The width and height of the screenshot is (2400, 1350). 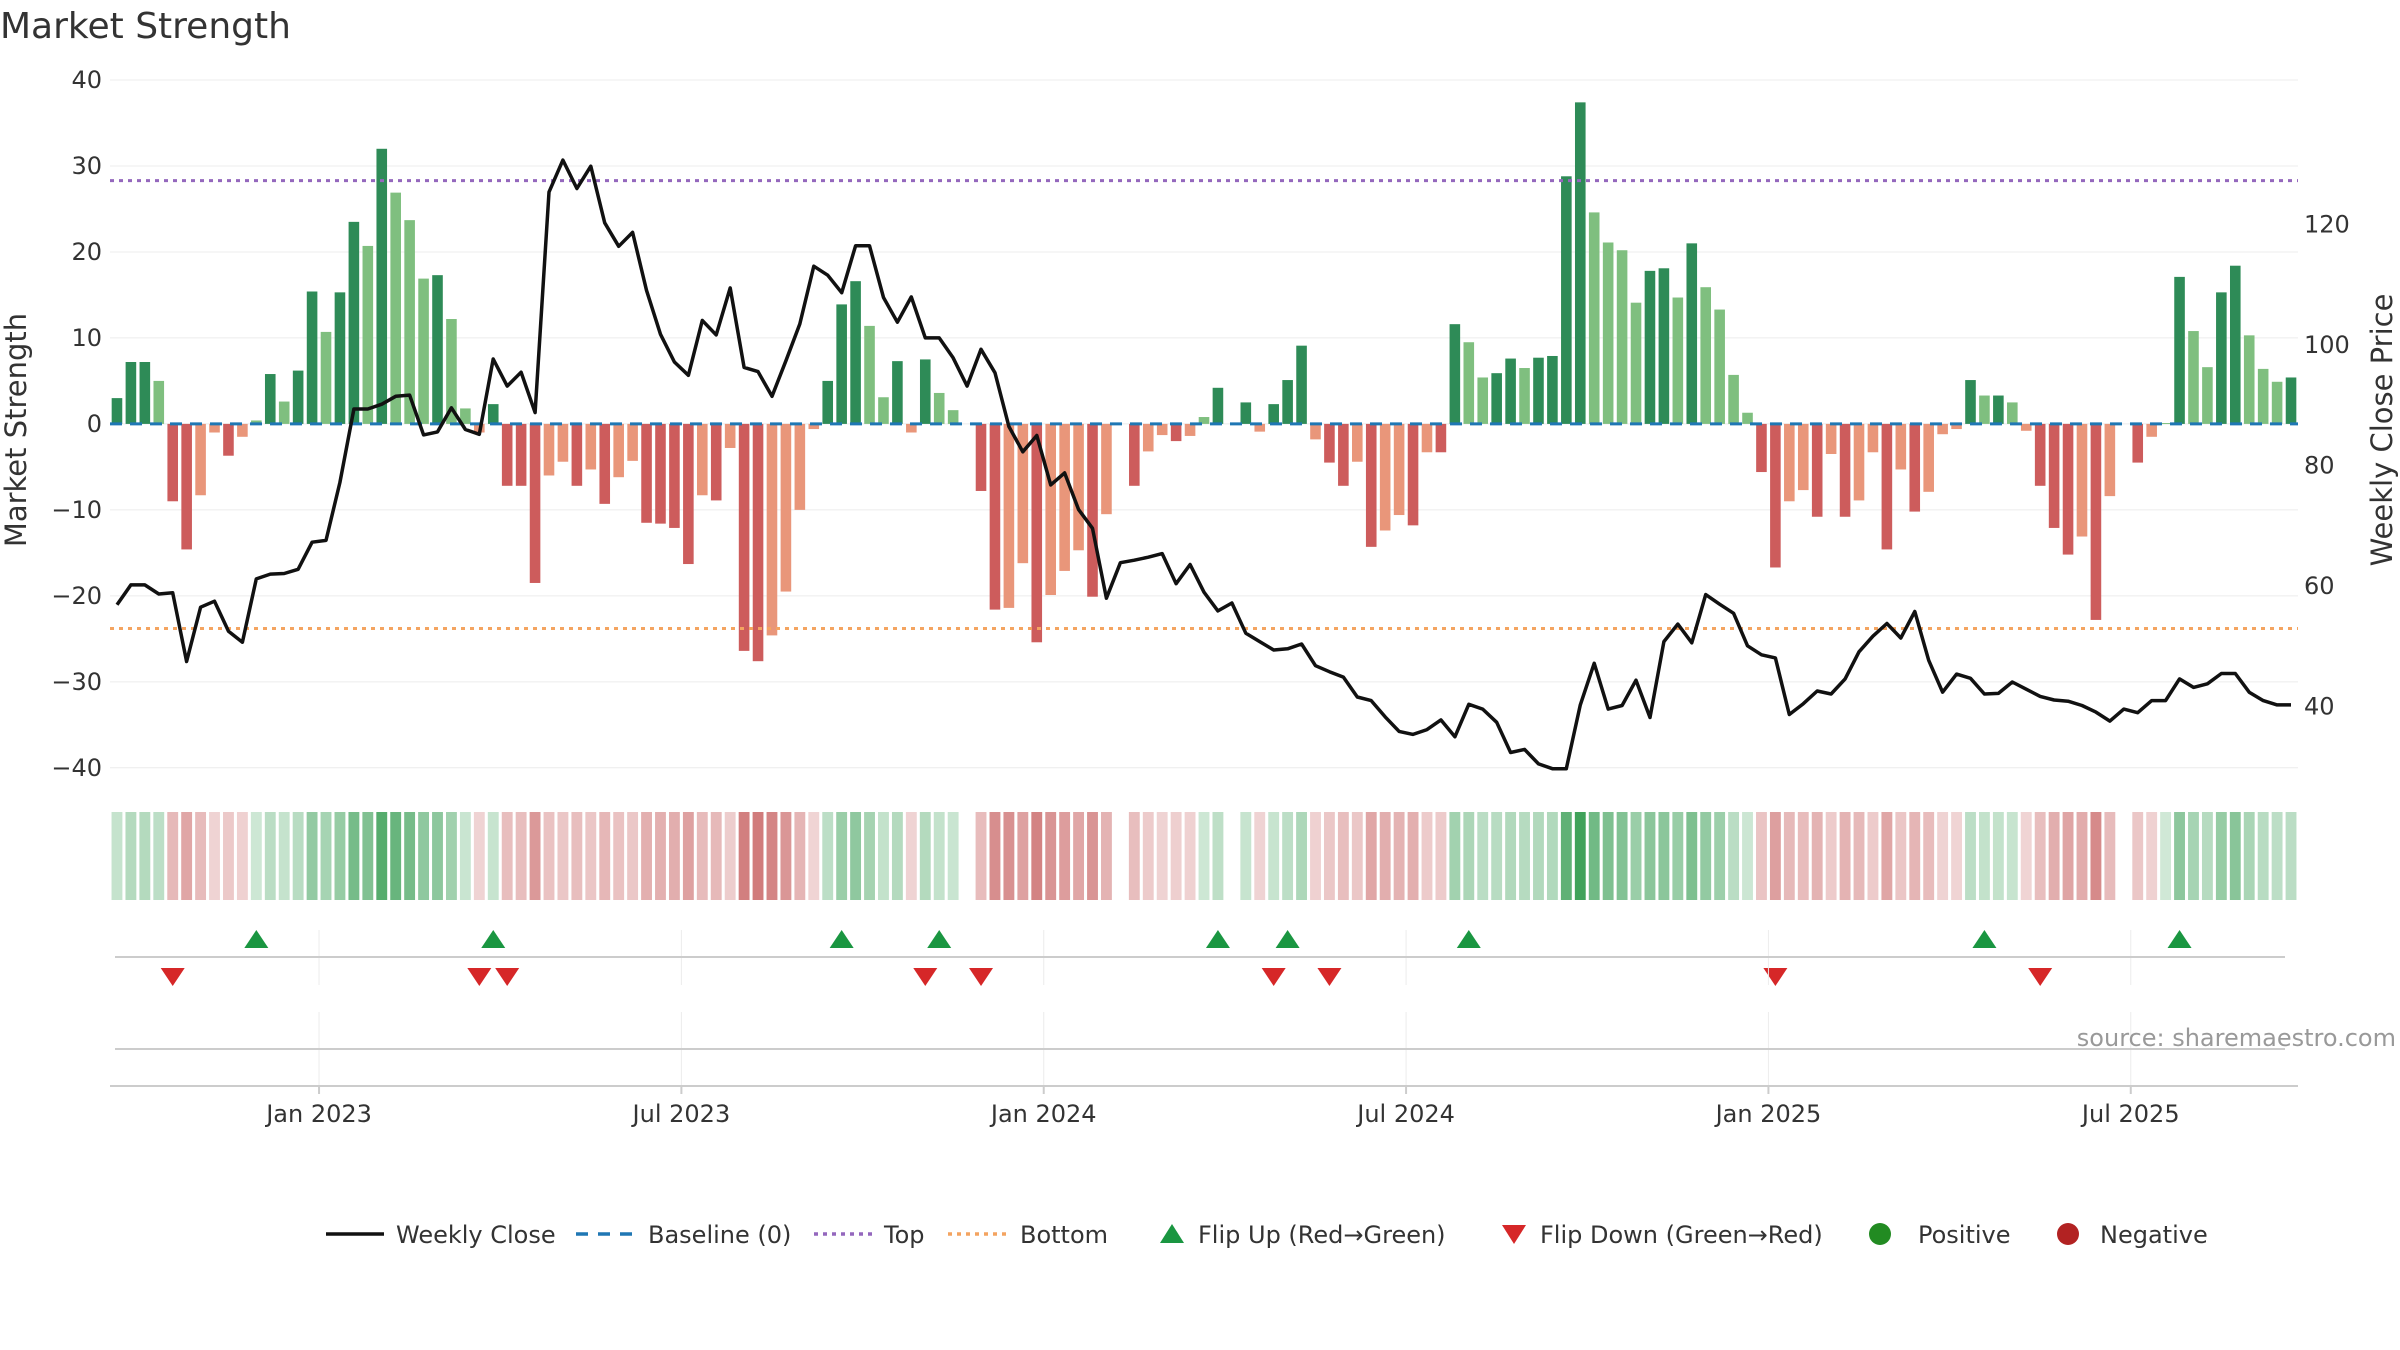 I want to click on chart-title: Market Strength, so click(x=145, y=26).